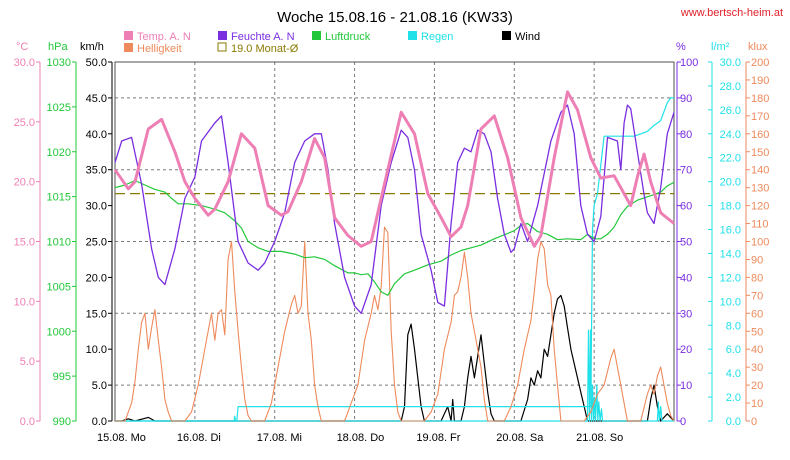 The height and width of the screenshot is (460, 790). What do you see at coordinates (733, 398) in the screenshot?
I see `tick-label: 2.0` at bounding box center [733, 398].